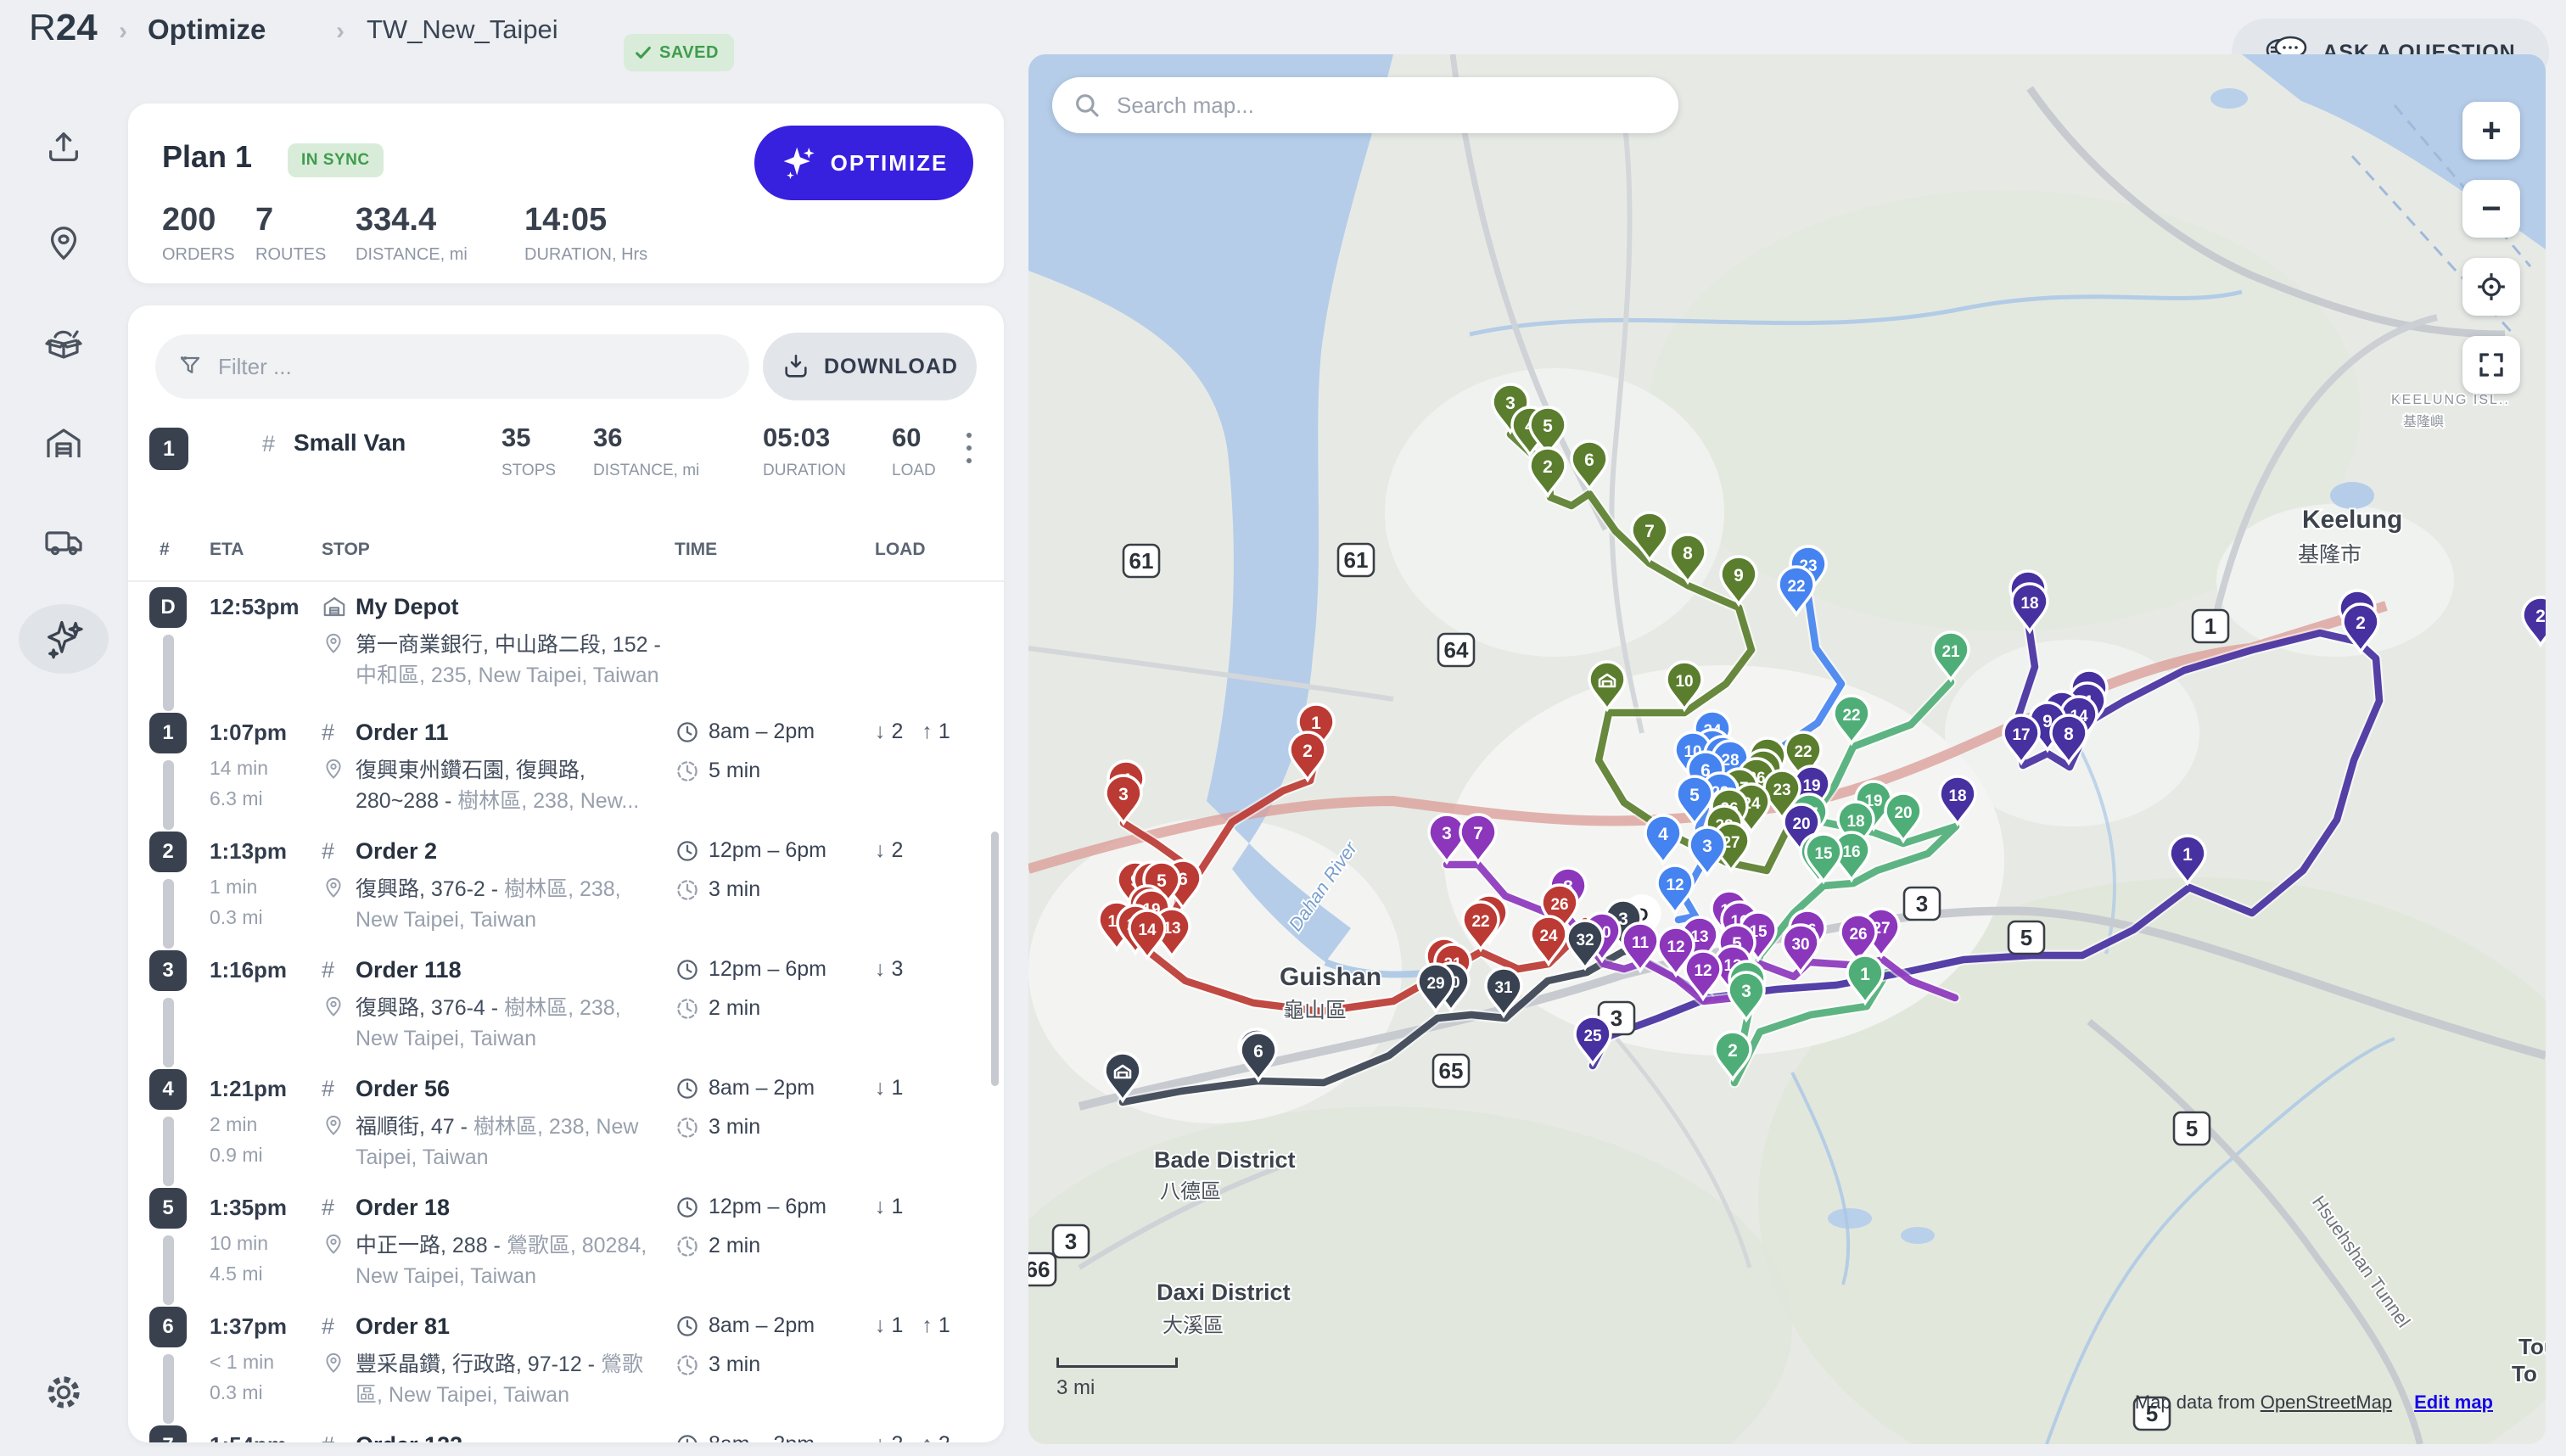 The width and height of the screenshot is (2566, 1456). I want to click on stop-marker-red-1: 1, so click(1316, 729).